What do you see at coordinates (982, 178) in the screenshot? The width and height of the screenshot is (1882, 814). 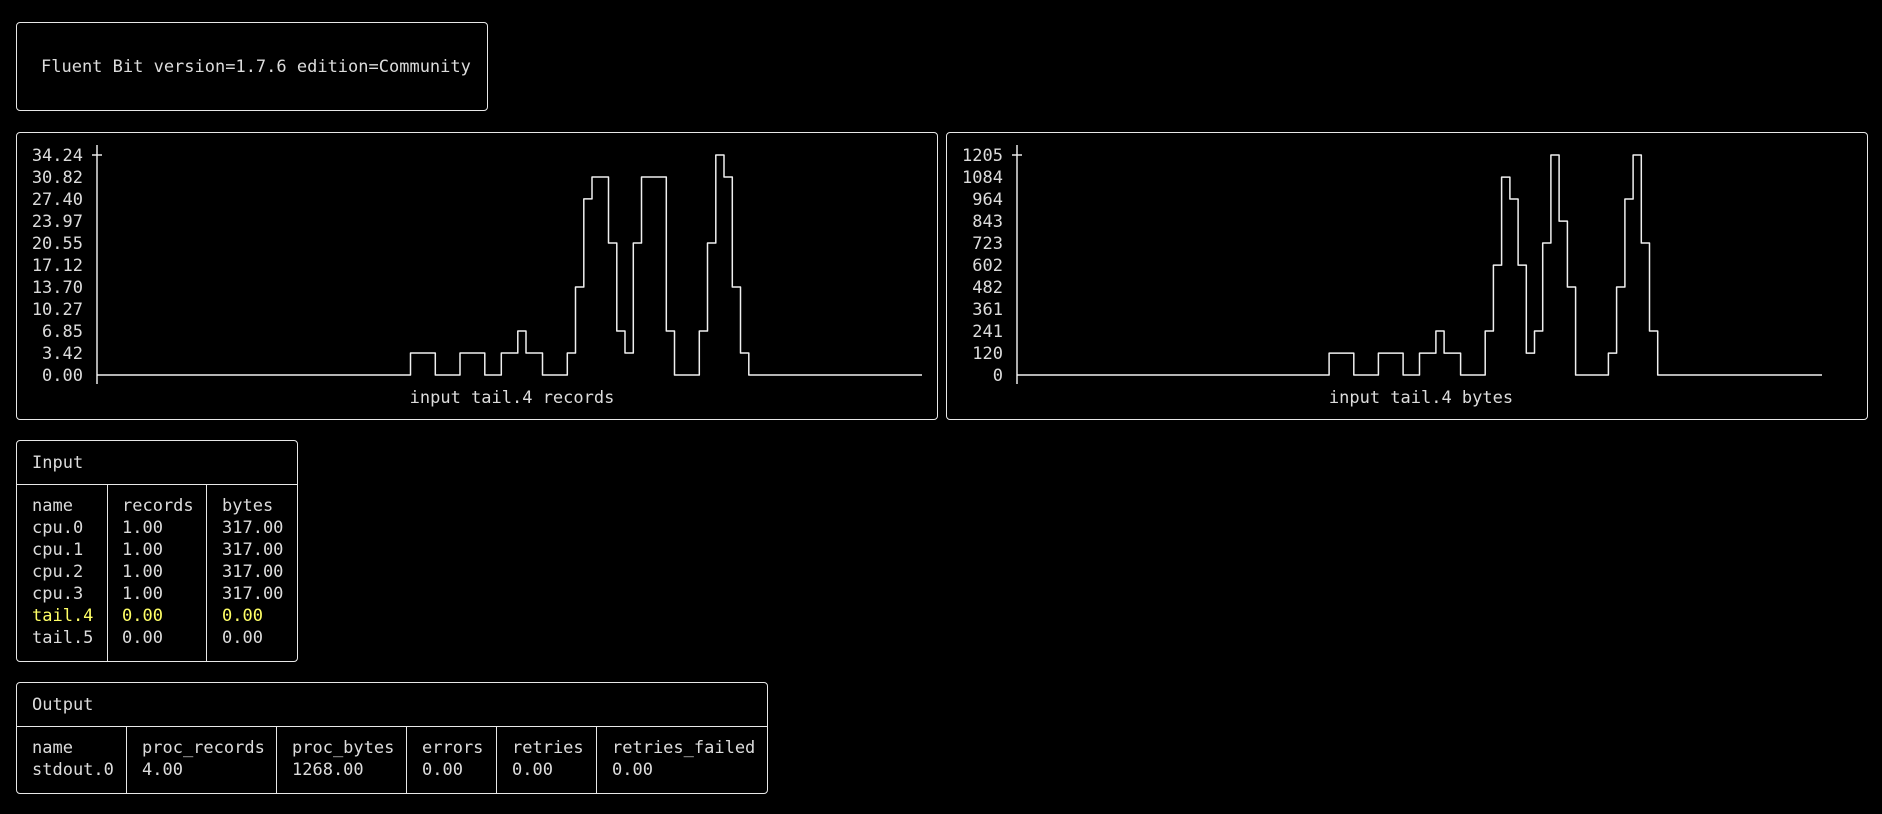 I see `y-tick-label: 1084` at bounding box center [982, 178].